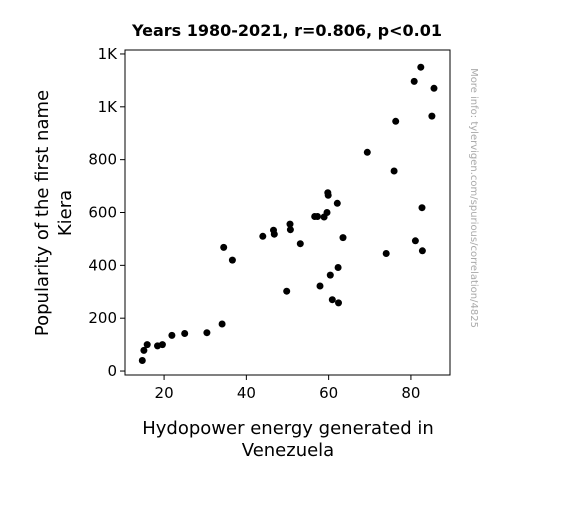  I want to click on y-tick-label-2: 400, so click(102, 265).